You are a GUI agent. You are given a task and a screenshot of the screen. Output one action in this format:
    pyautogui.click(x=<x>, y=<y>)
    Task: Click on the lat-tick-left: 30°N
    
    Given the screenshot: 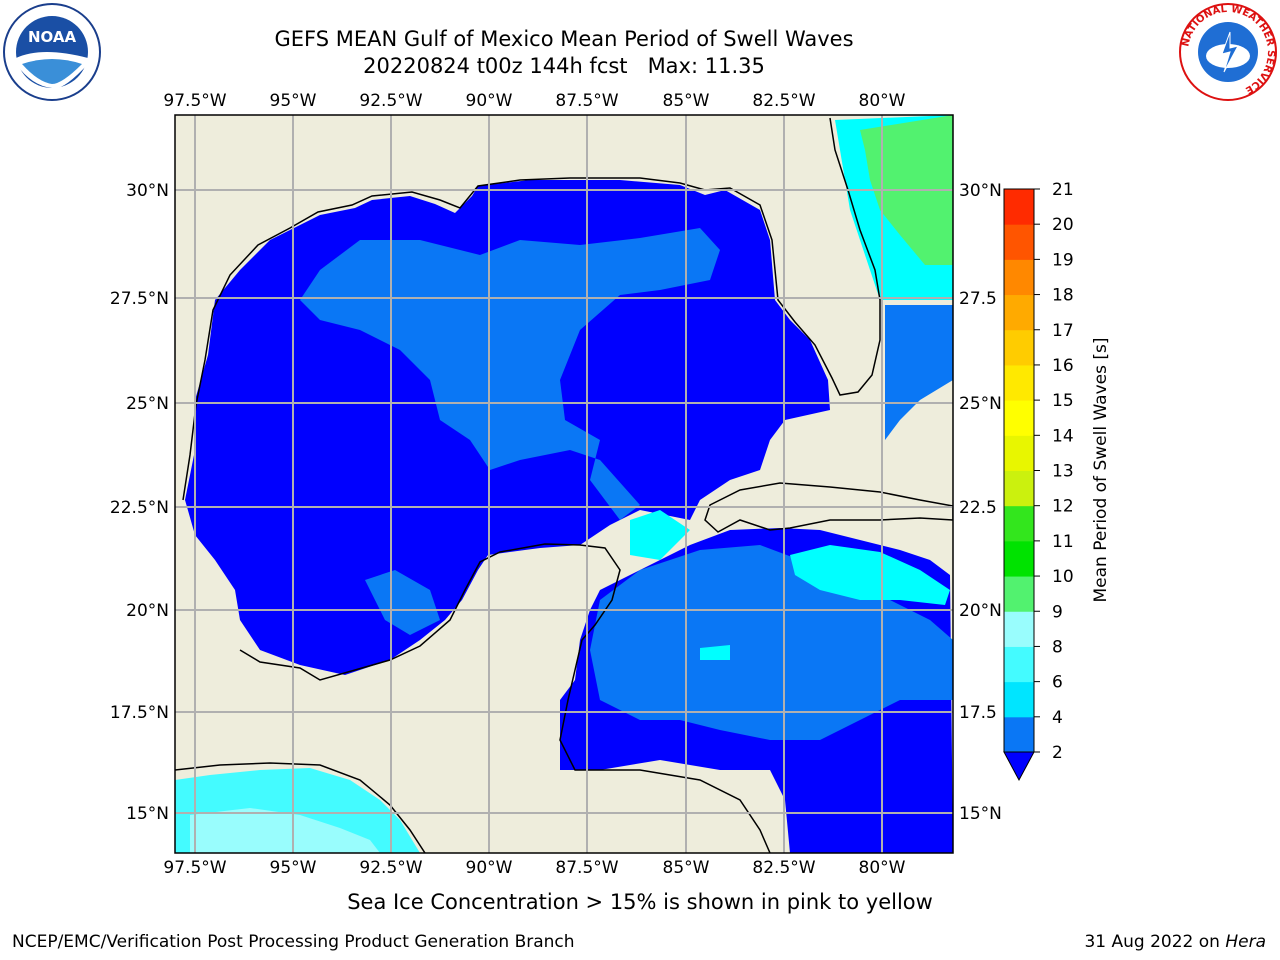 What is the action you would take?
    pyautogui.click(x=147, y=191)
    